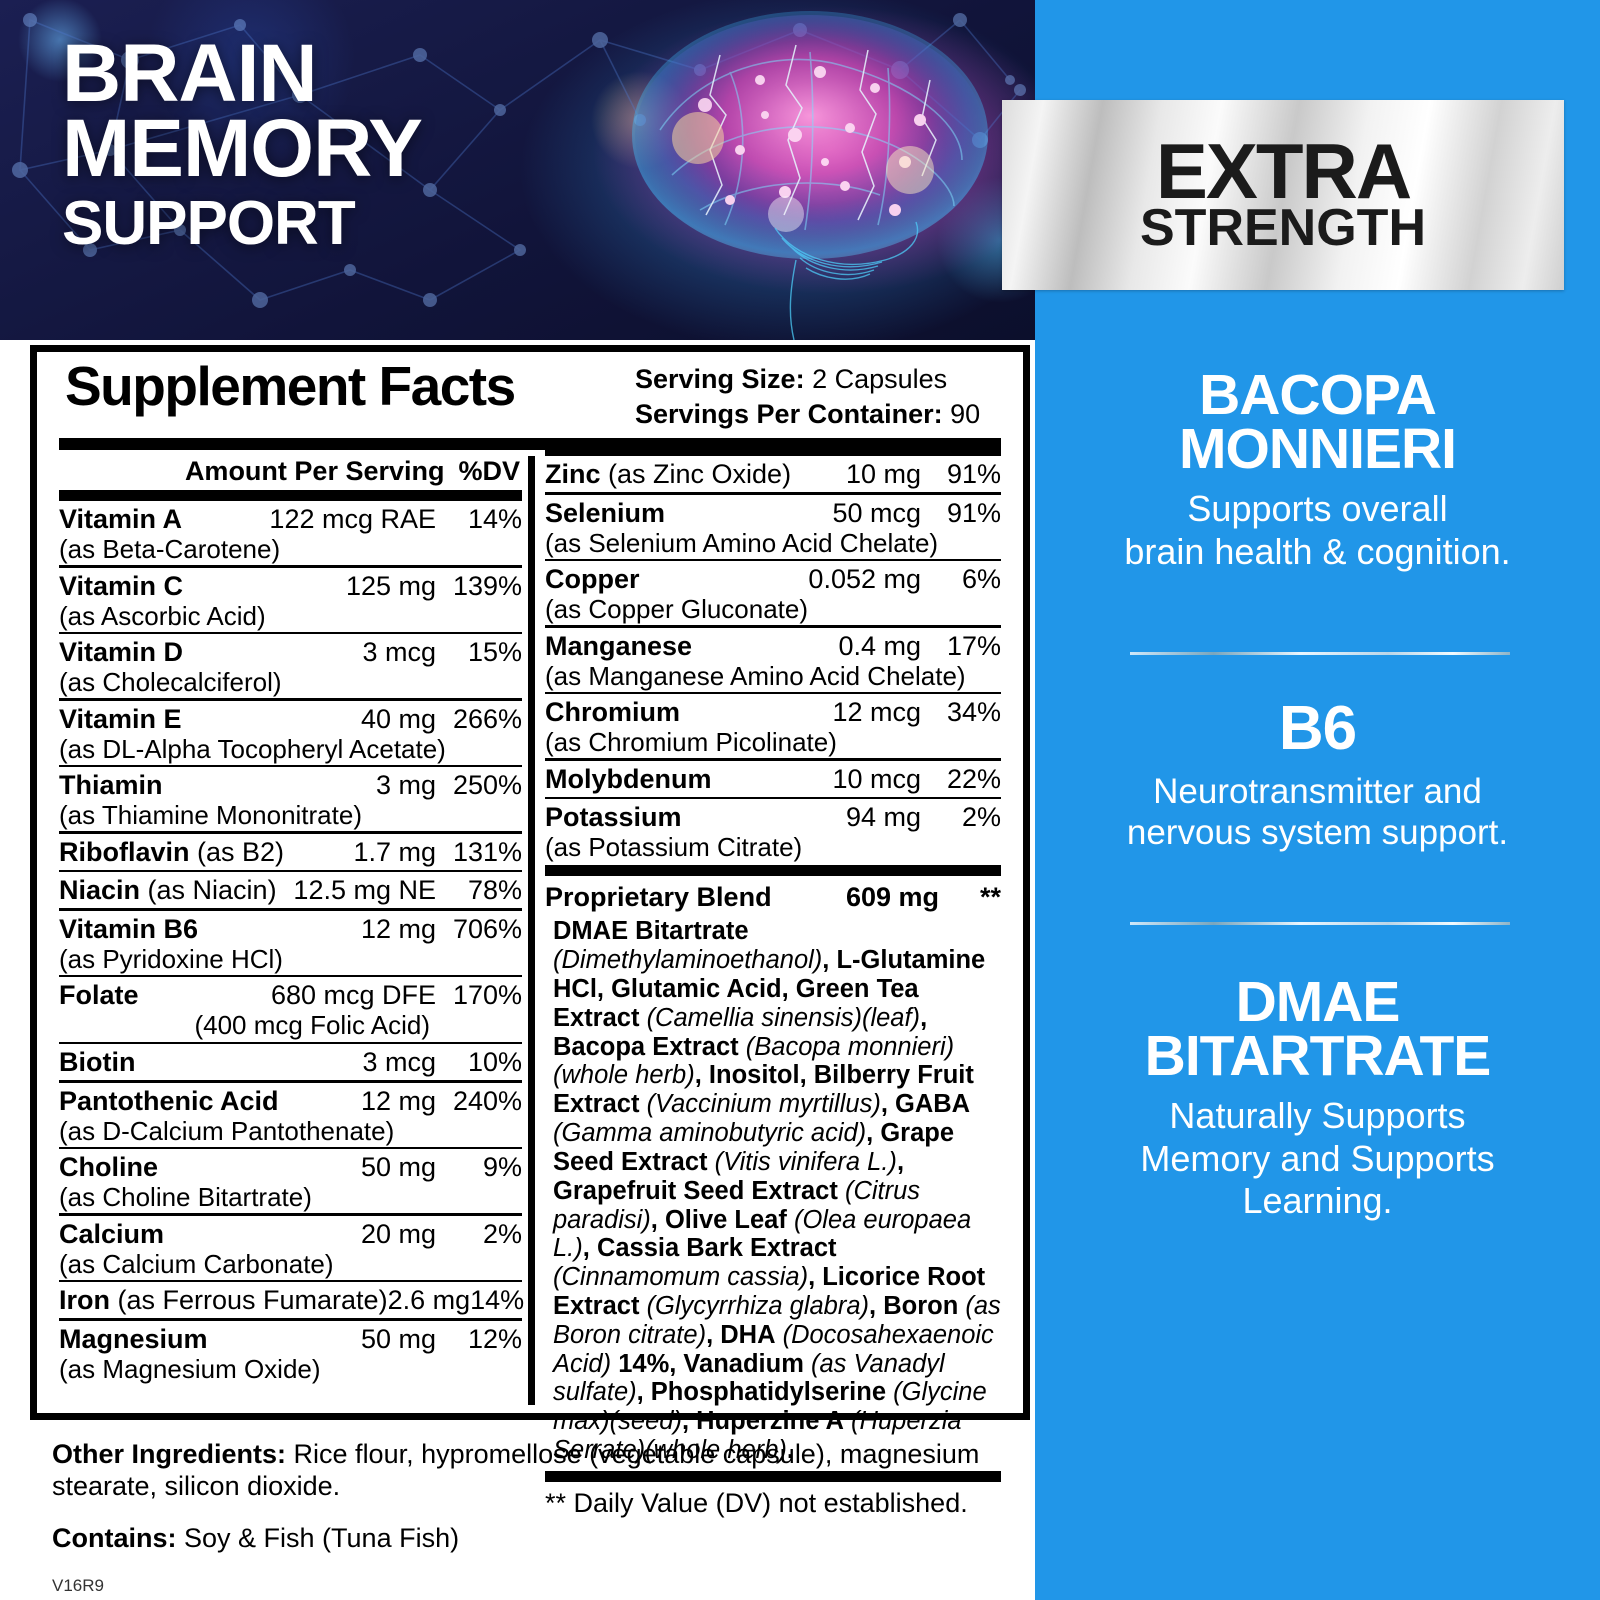  What do you see at coordinates (489, 471) in the screenshot?
I see `col-header-dv: %DV` at bounding box center [489, 471].